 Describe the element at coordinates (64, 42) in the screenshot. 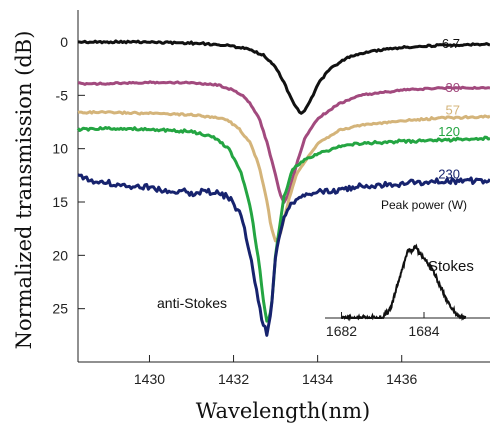

I see `y-tick-label: 0` at that location.